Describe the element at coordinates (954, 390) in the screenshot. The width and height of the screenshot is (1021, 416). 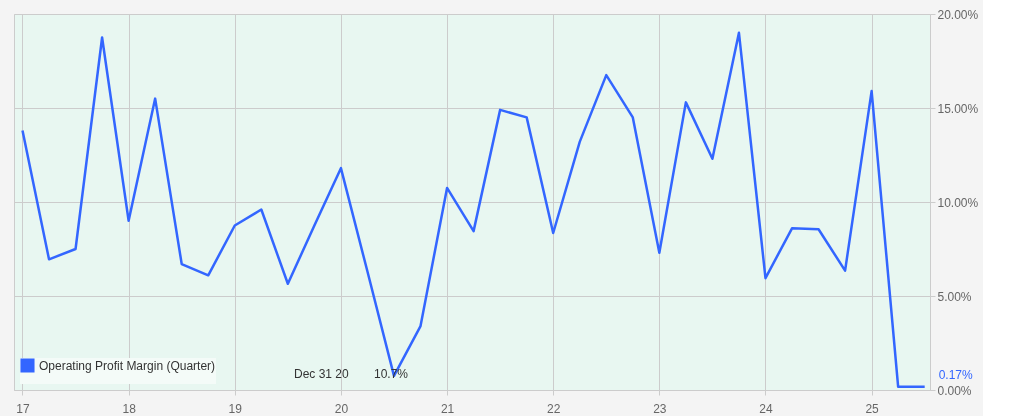
I see `y-tick-label: 0.00%` at that location.